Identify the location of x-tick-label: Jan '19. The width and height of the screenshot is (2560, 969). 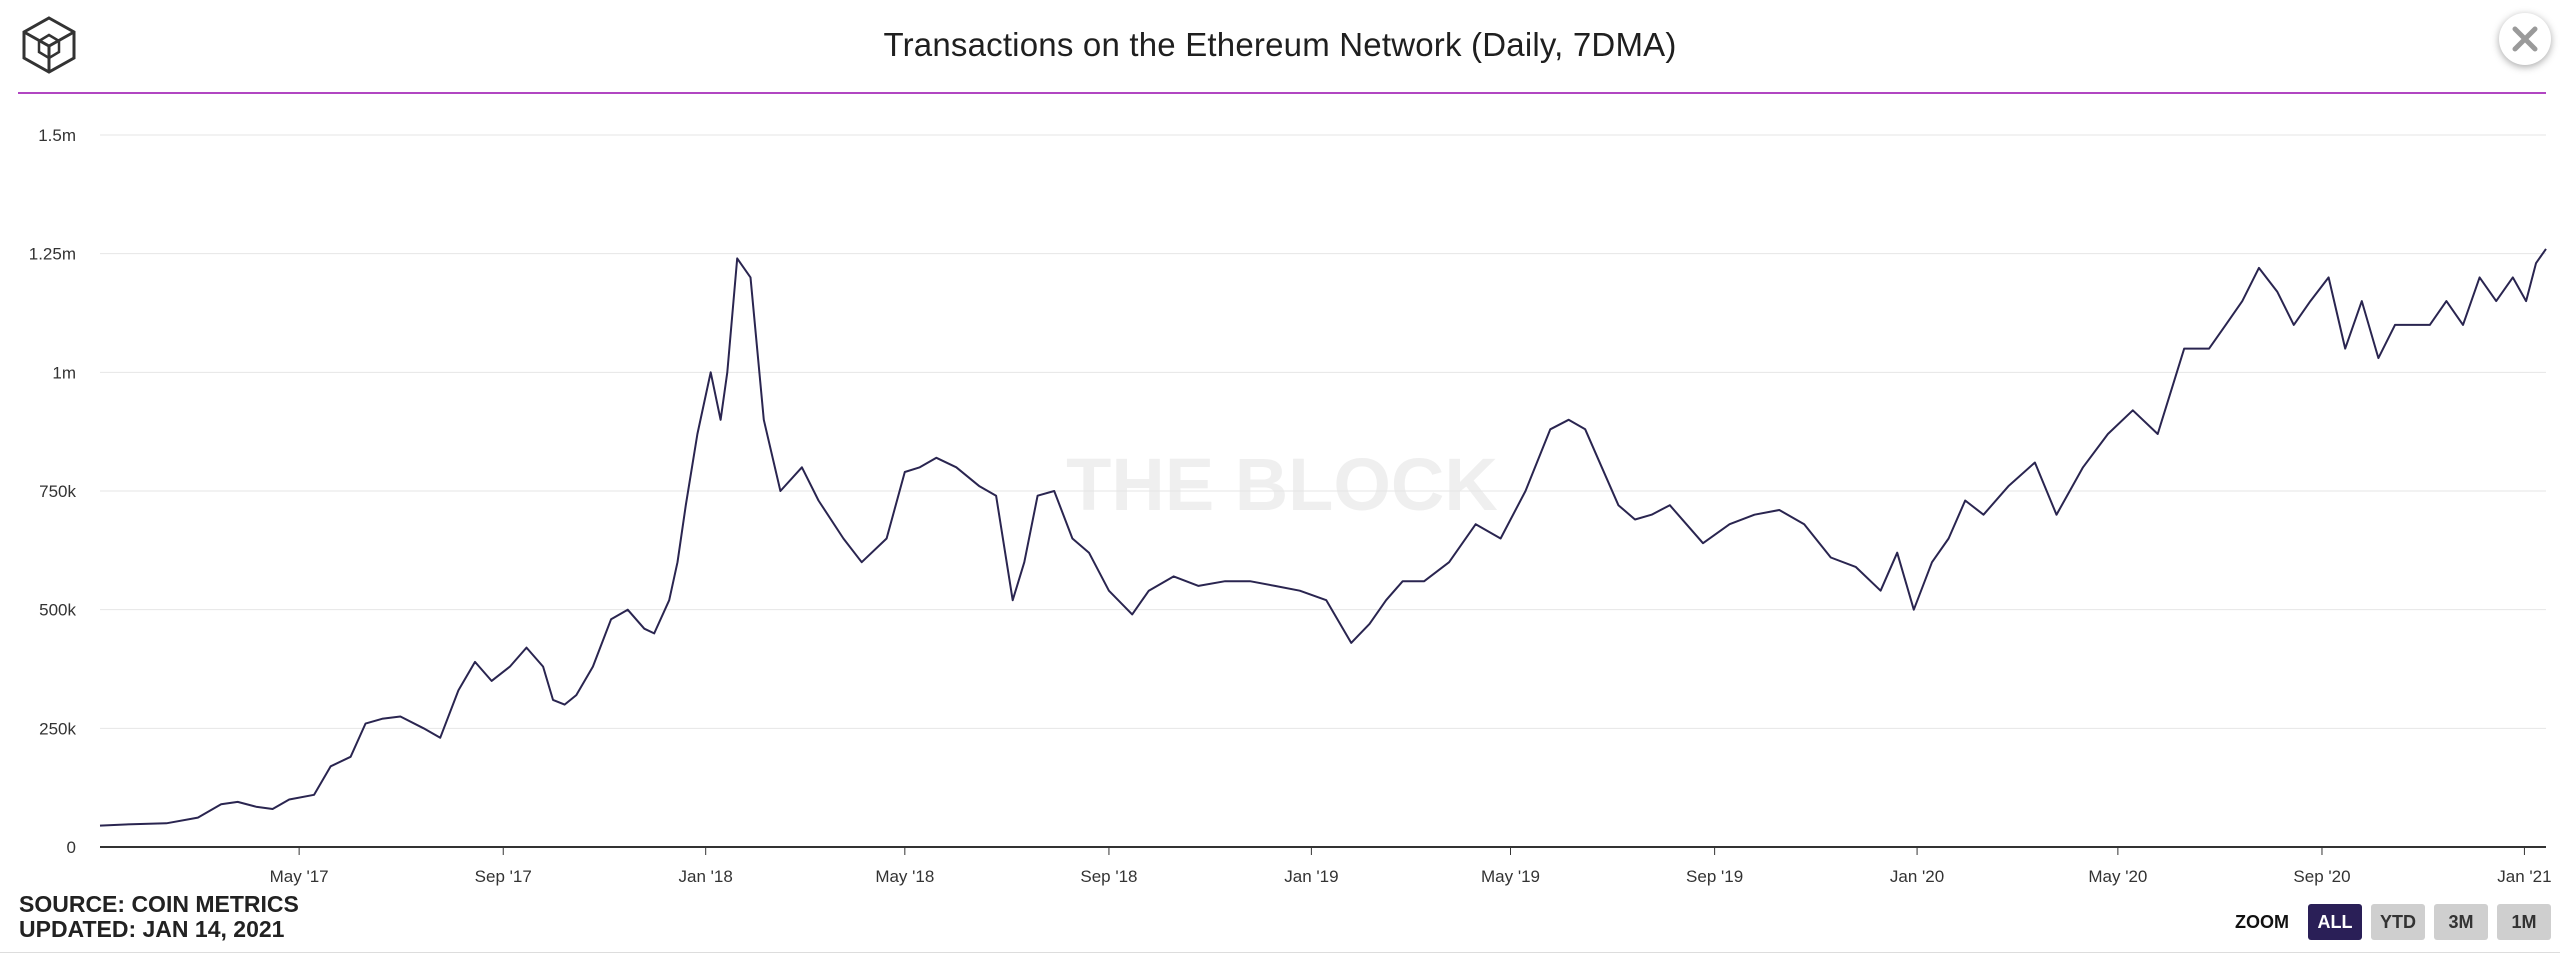
(1311, 876).